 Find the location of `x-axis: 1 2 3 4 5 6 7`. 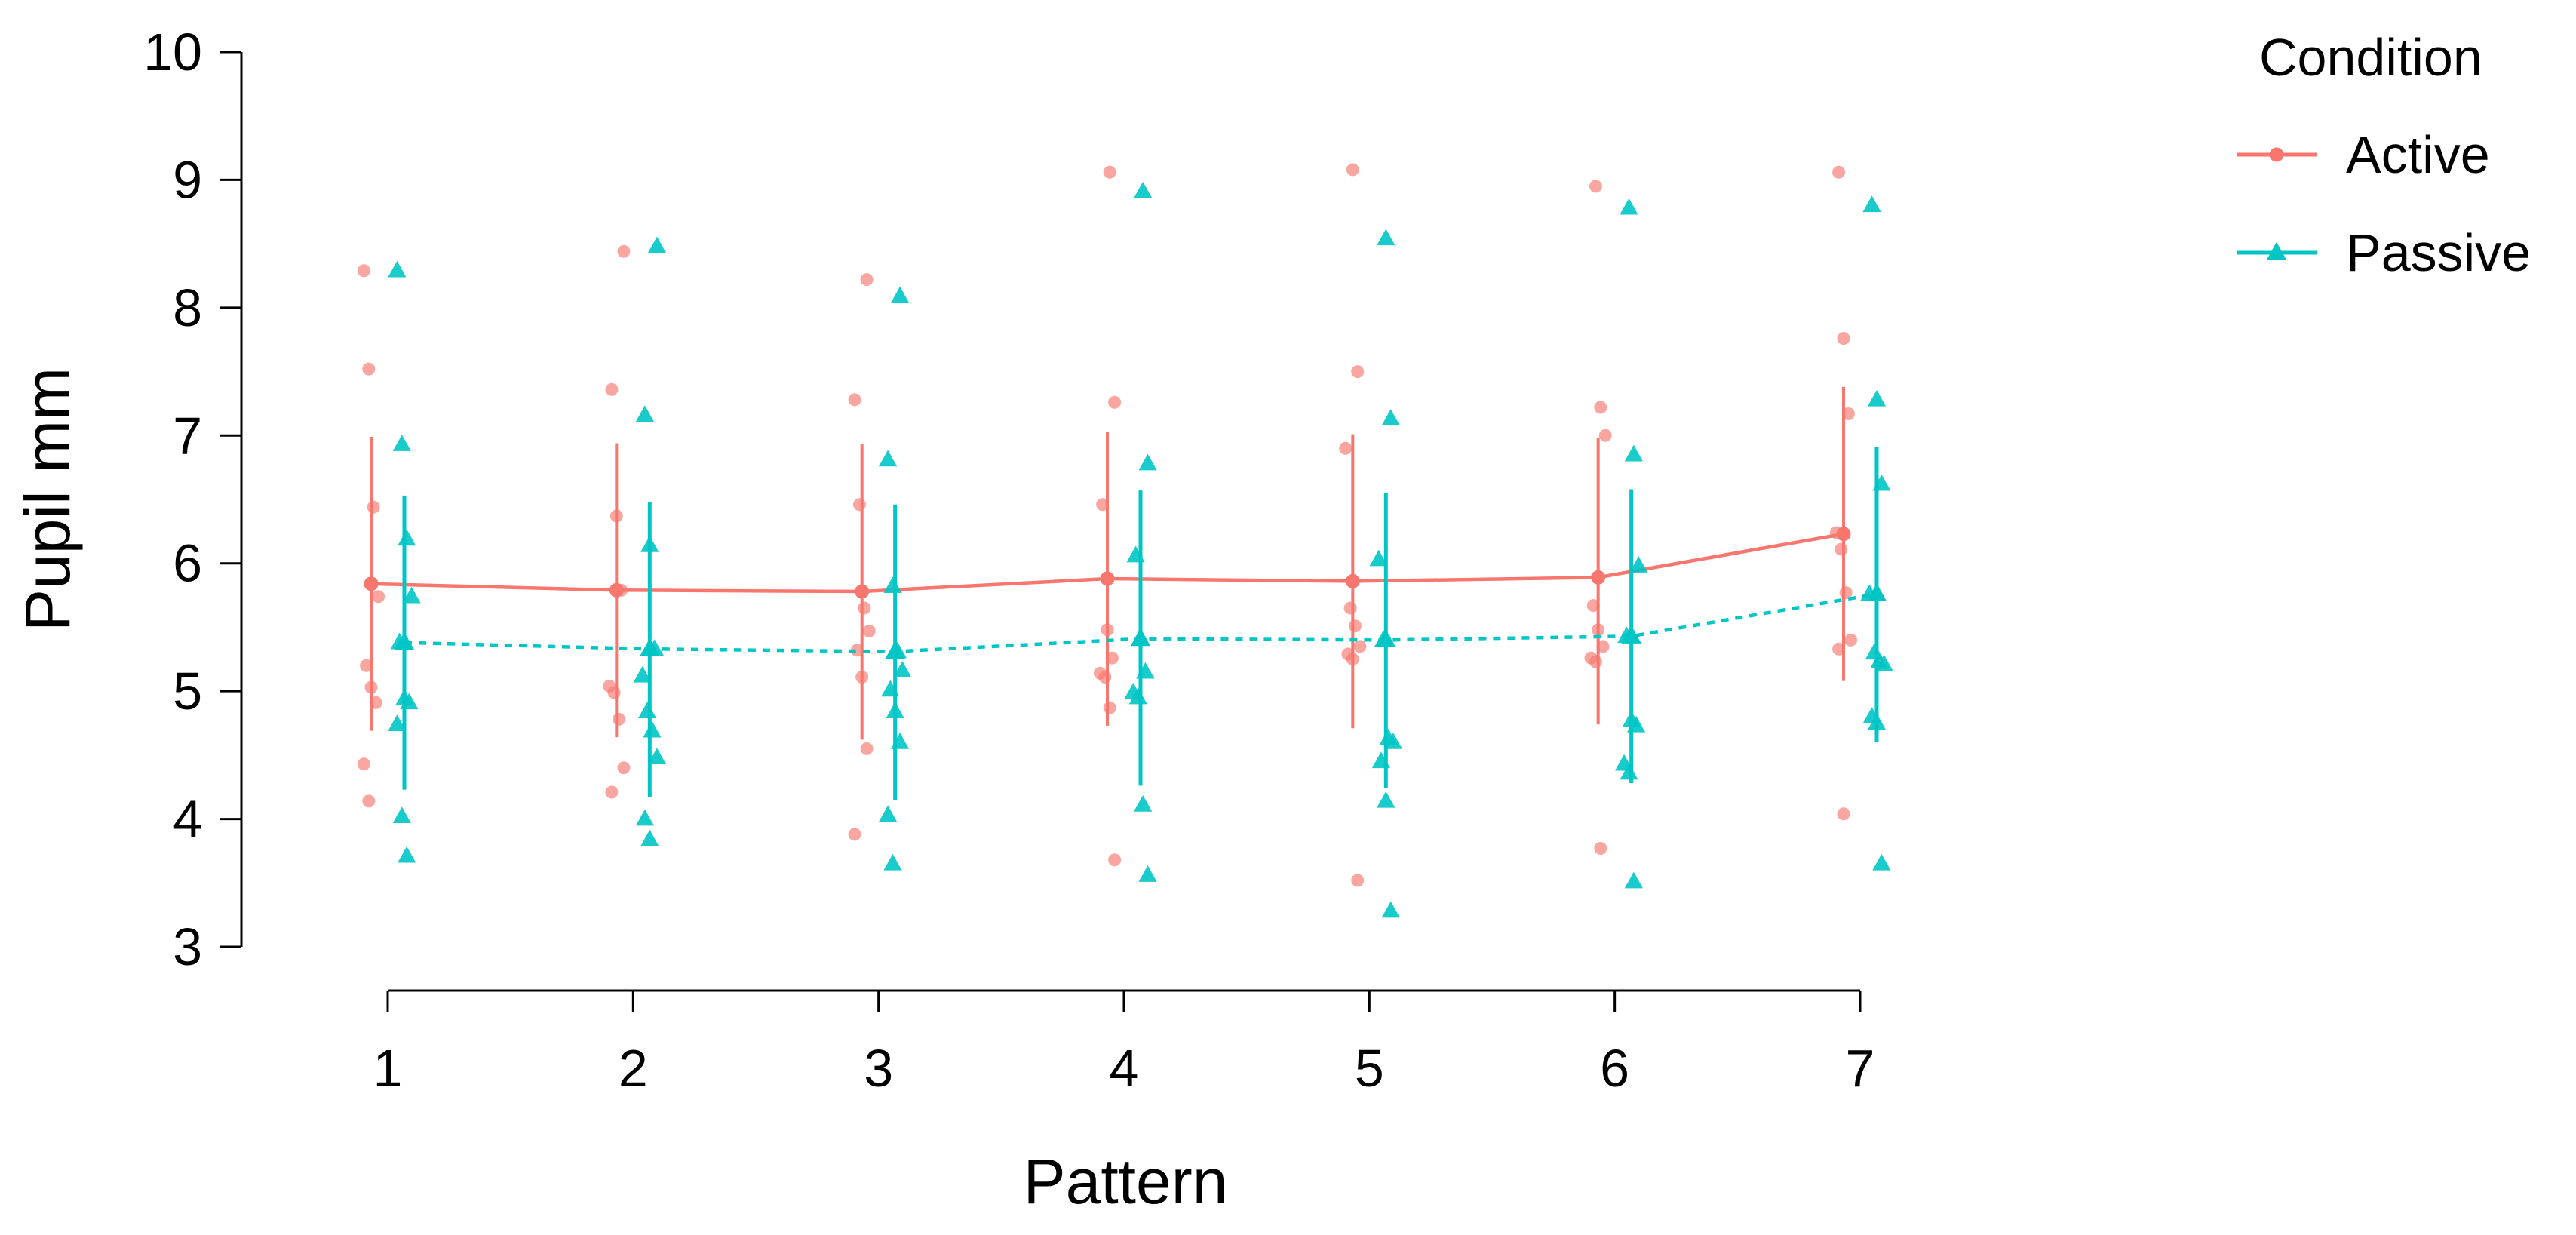

x-axis: 1 2 3 4 5 6 7 is located at coordinates (1124, 1044).